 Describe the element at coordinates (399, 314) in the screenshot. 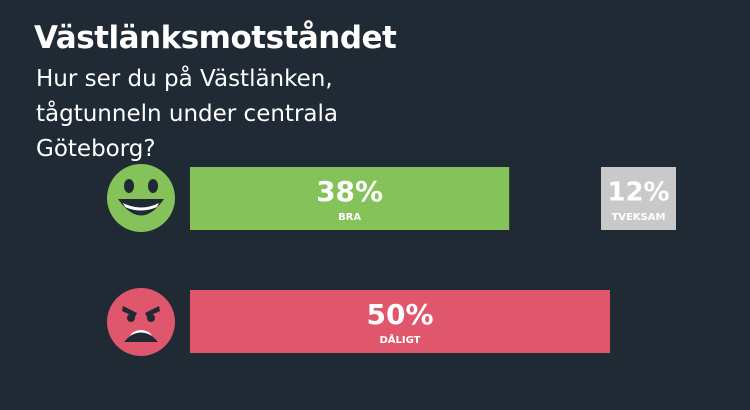

I see `value-label: 50%` at that location.